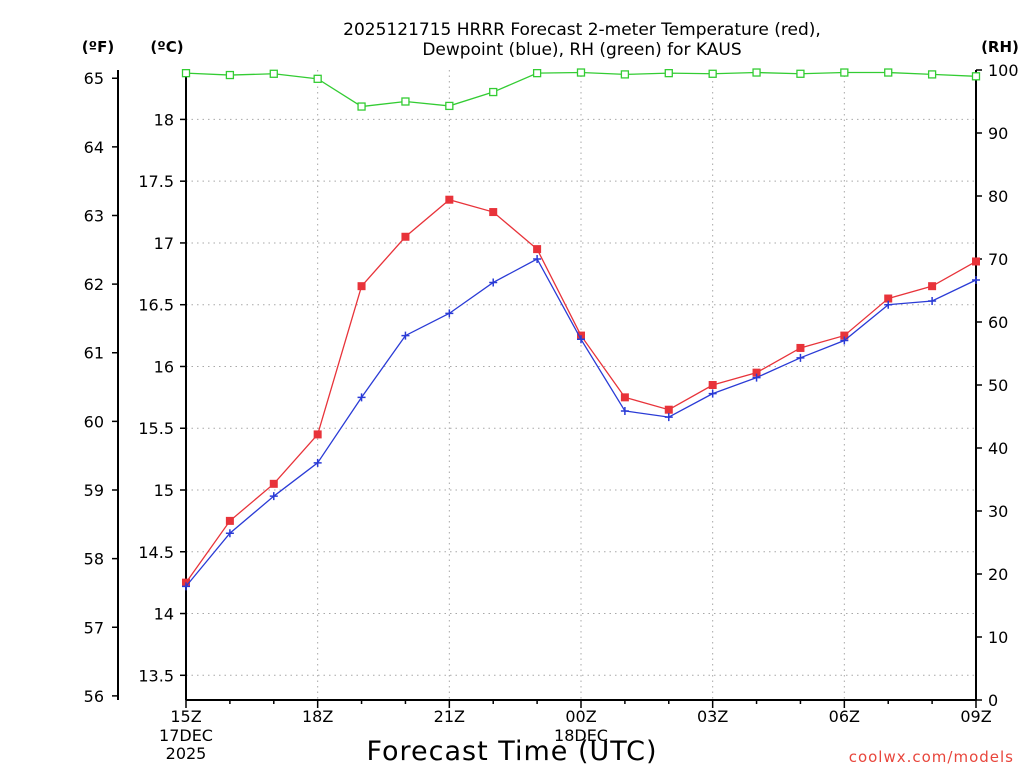  Describe the element at coordinates (156, 181) in the screenshot. I see `celsius-tick-label: 17.5` at that location.